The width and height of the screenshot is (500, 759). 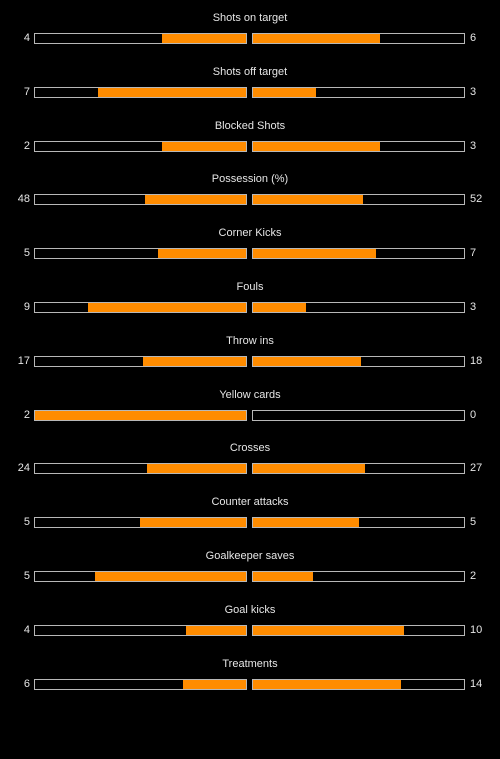 I want to click on stat-label: Goalkeeper saves, so click(x=250, y=556).